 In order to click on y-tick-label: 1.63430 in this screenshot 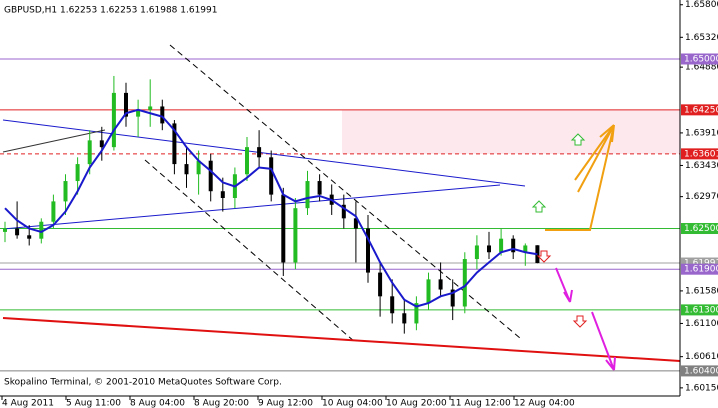, I will do `click(701, 166)`.